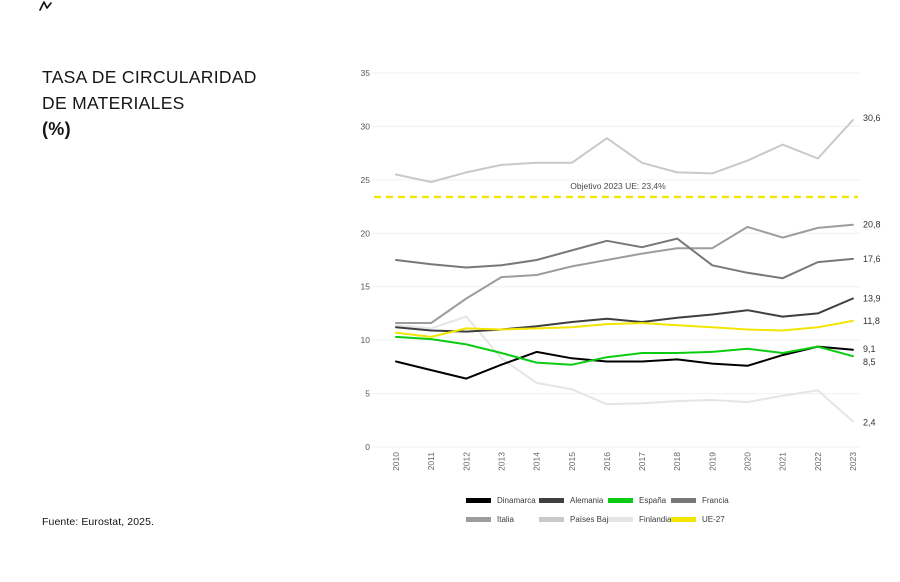 This screenshot has height=582, width=900. Describe the element at coordinates (149, 77) in the screenshot. I see `page-title-line1: TASA DE CIRCULARIDAD` at that location.